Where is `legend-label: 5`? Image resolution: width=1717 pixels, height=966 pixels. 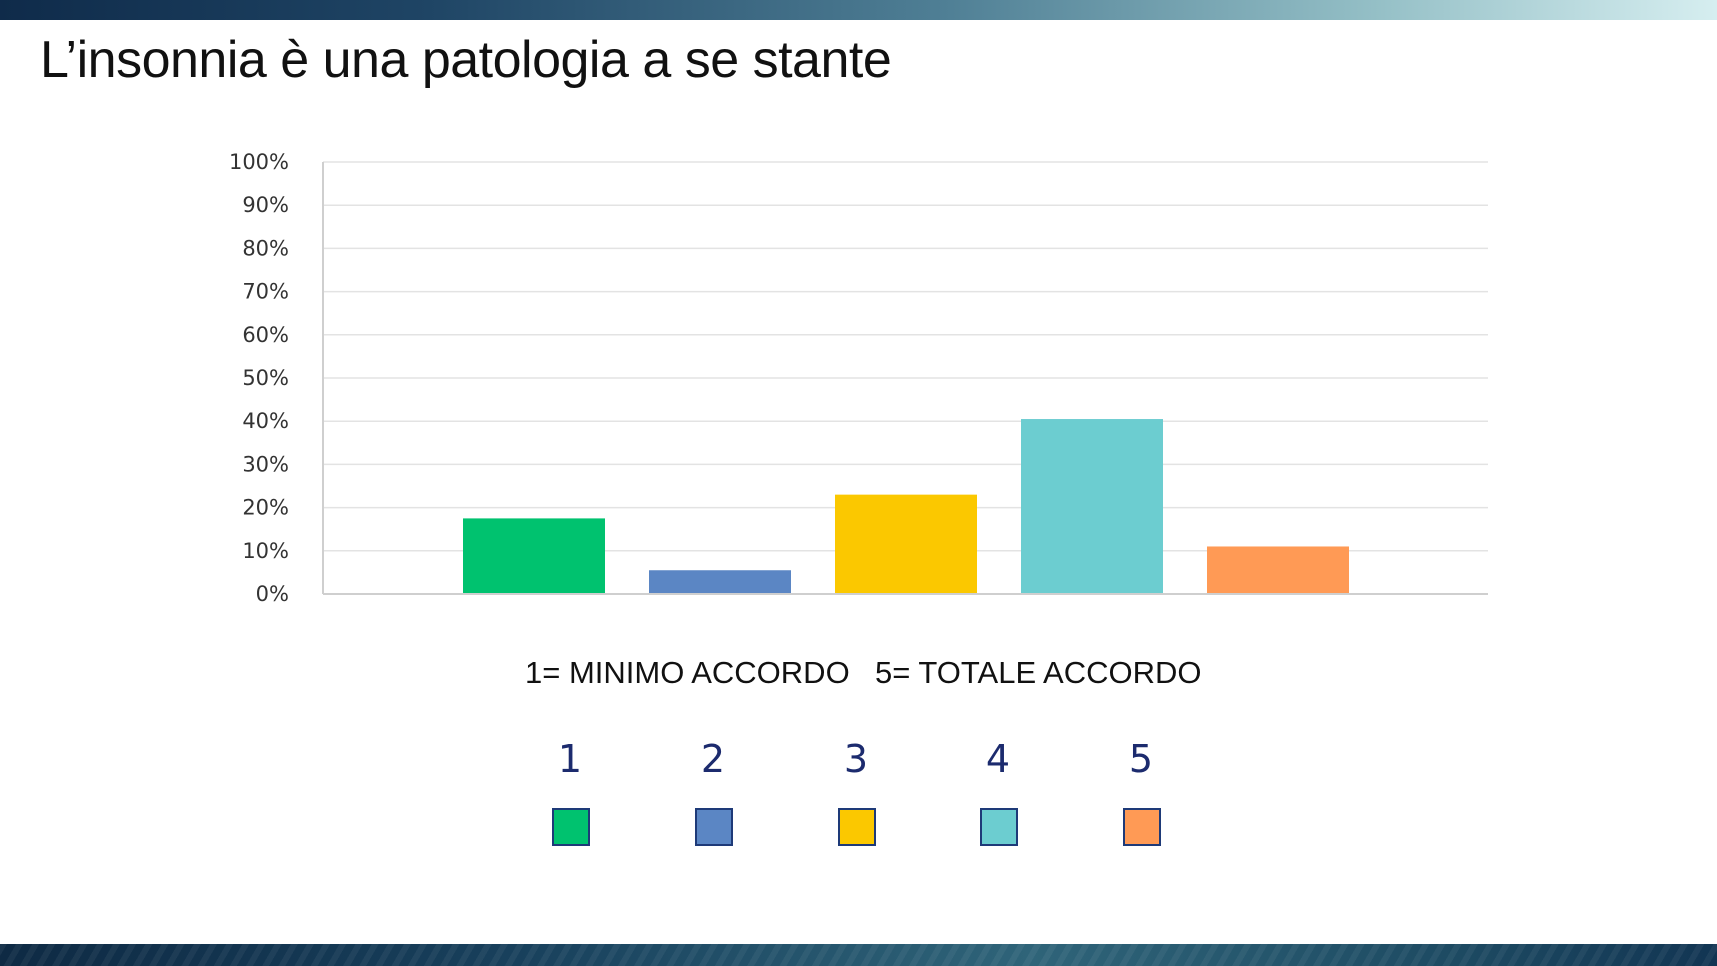 legend-label: 5 is located at coordinates (1141, 759).